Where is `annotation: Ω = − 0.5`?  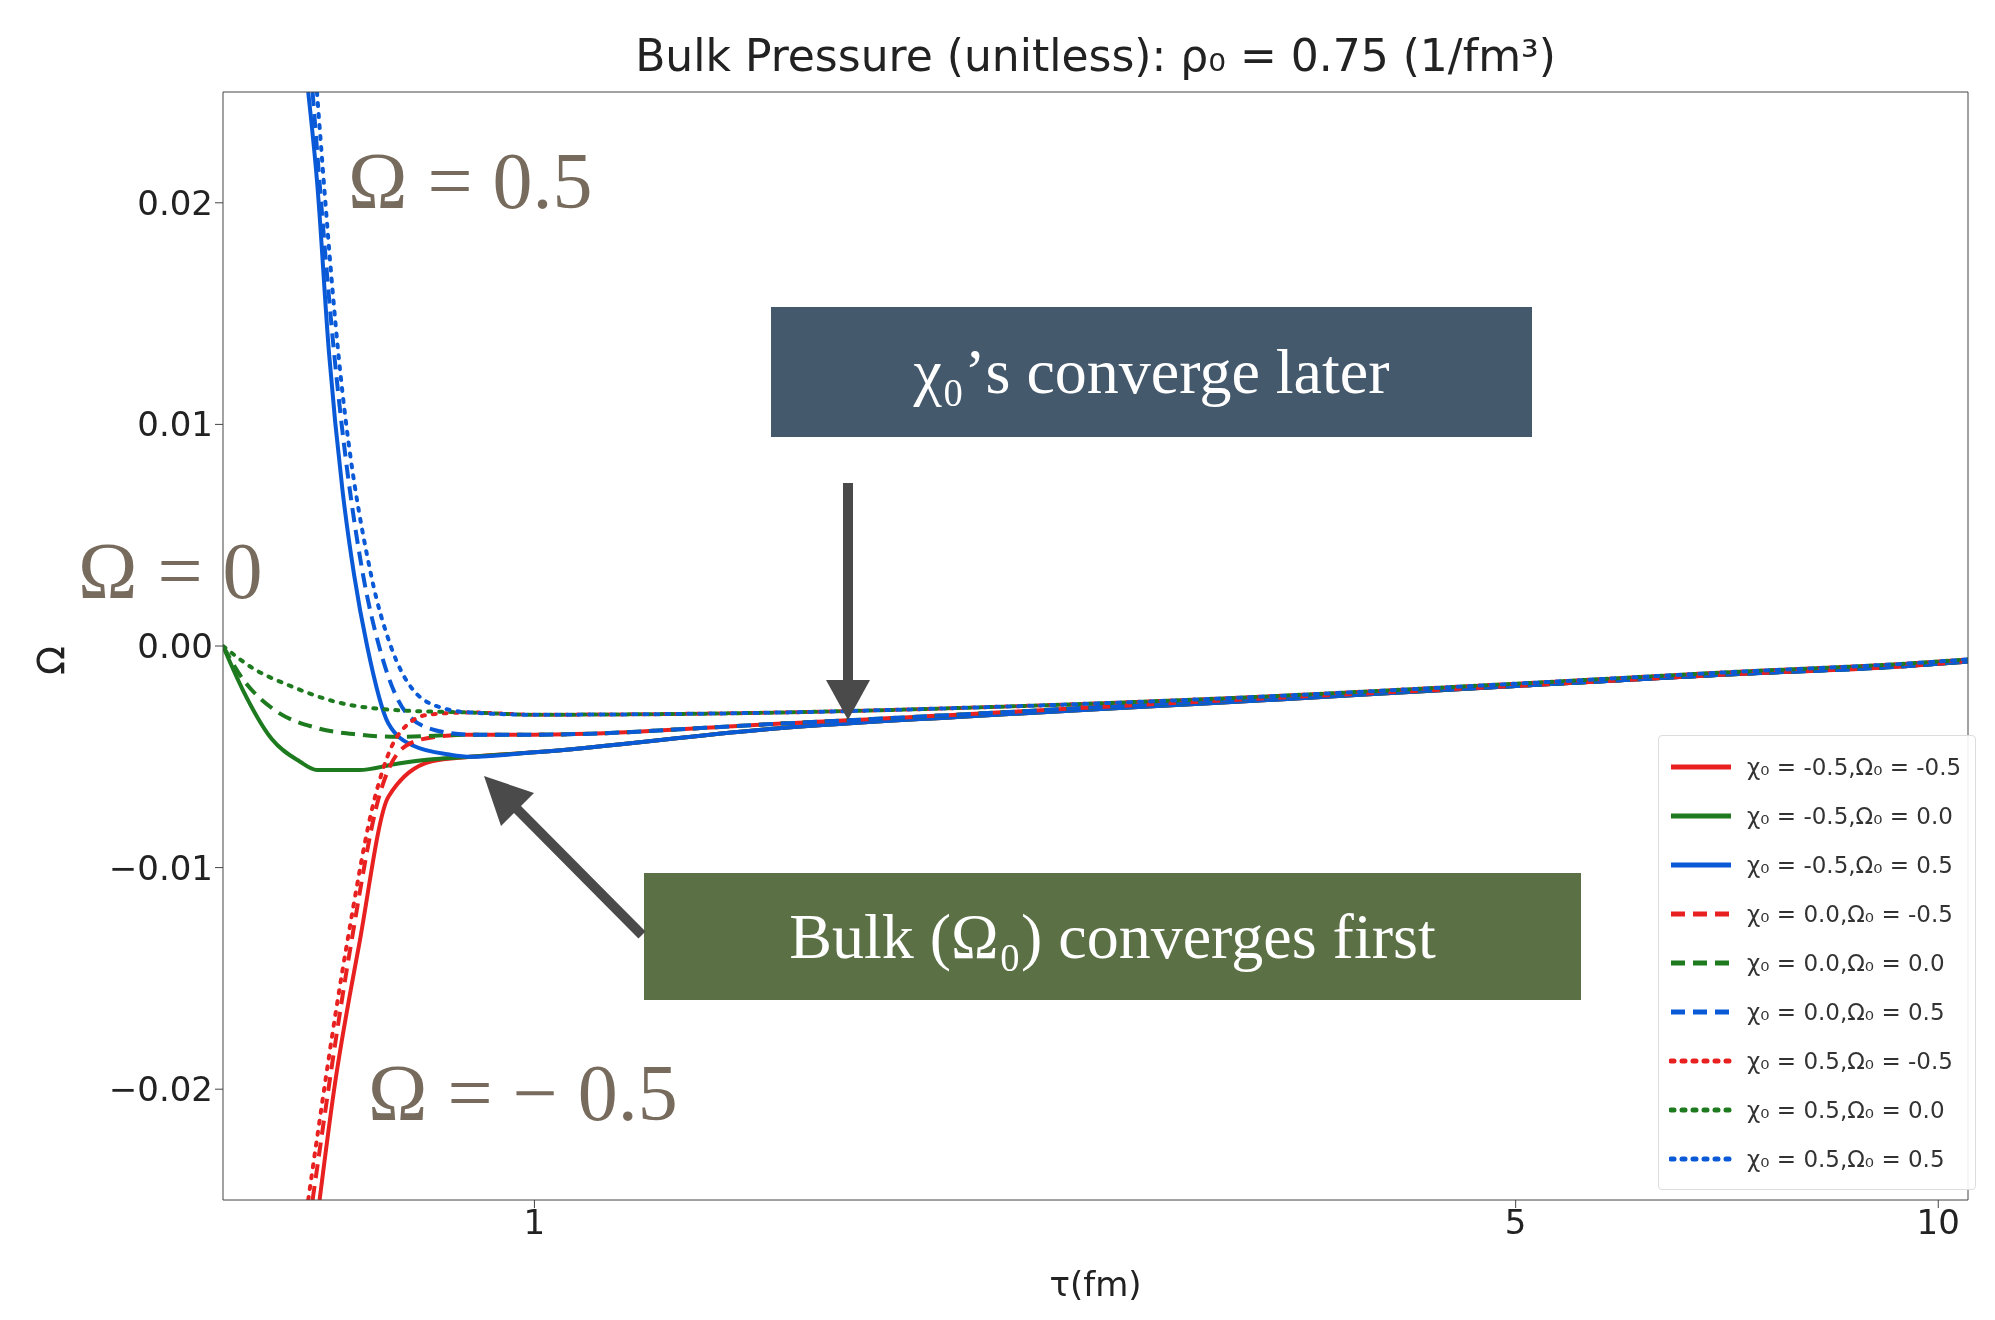 annotation: Ω = − 0.5 is located at coordinates (523, 1093).